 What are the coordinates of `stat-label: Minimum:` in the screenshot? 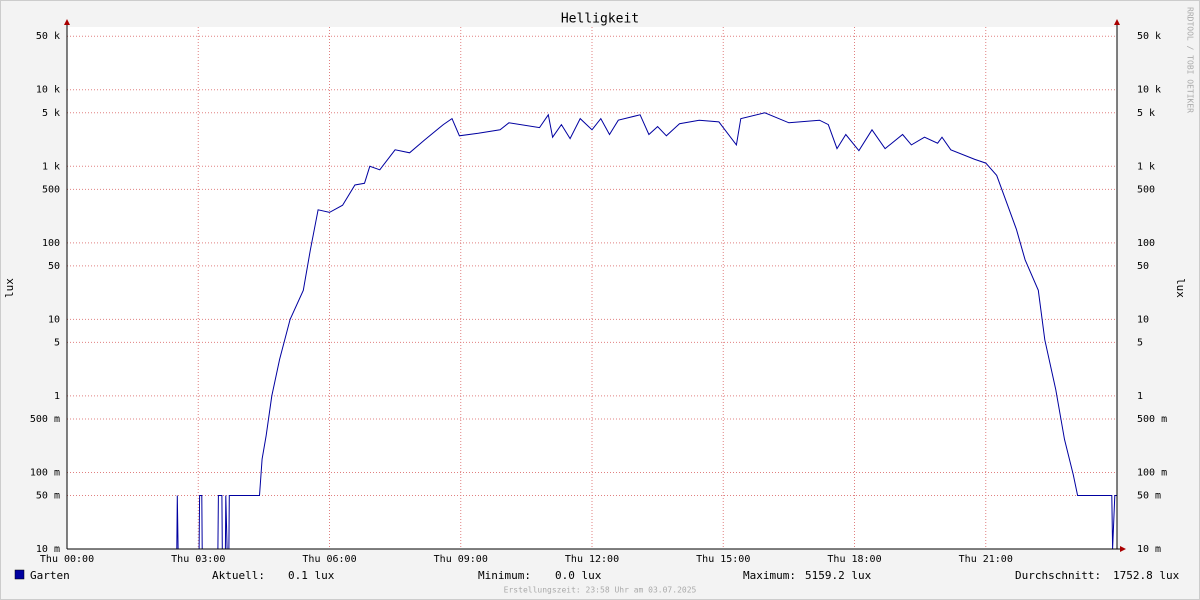 It's located at (504, 575).